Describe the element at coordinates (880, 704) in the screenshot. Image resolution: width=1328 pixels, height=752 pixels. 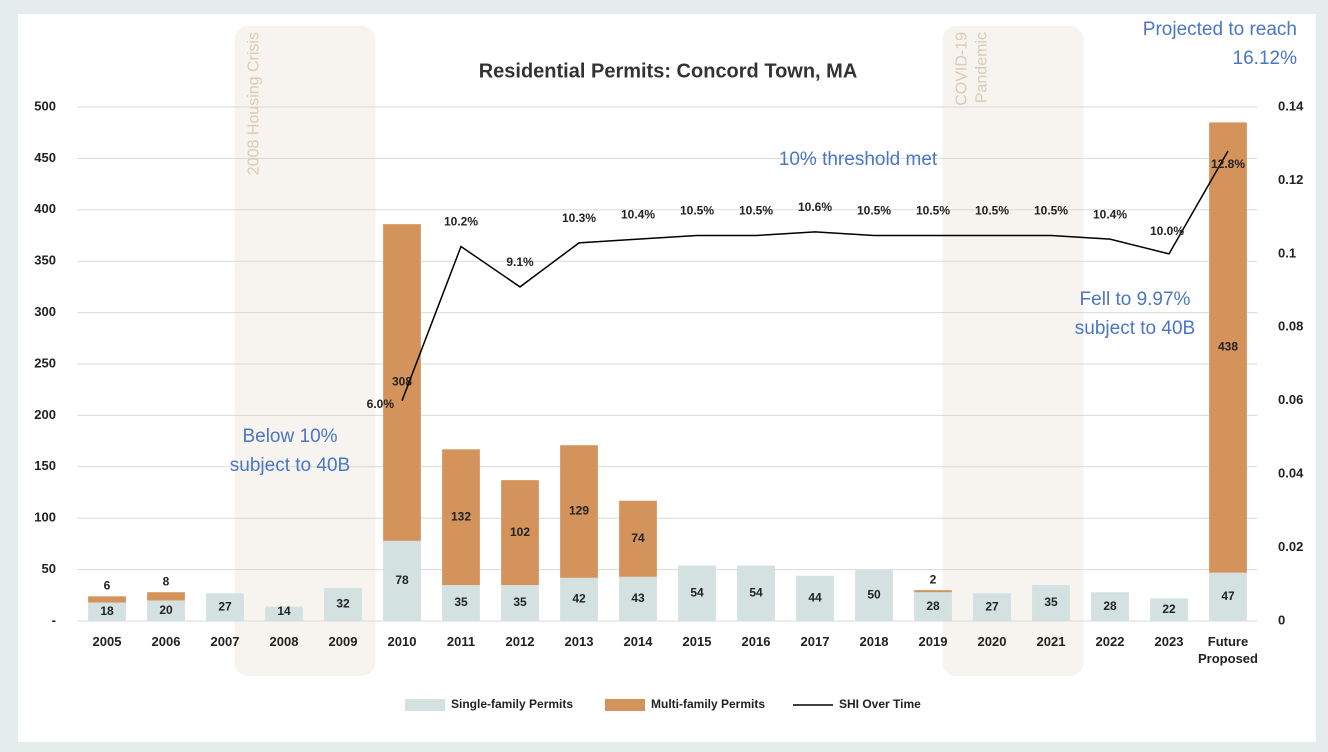
I see `legend-label: SHI Over Time` at that location.